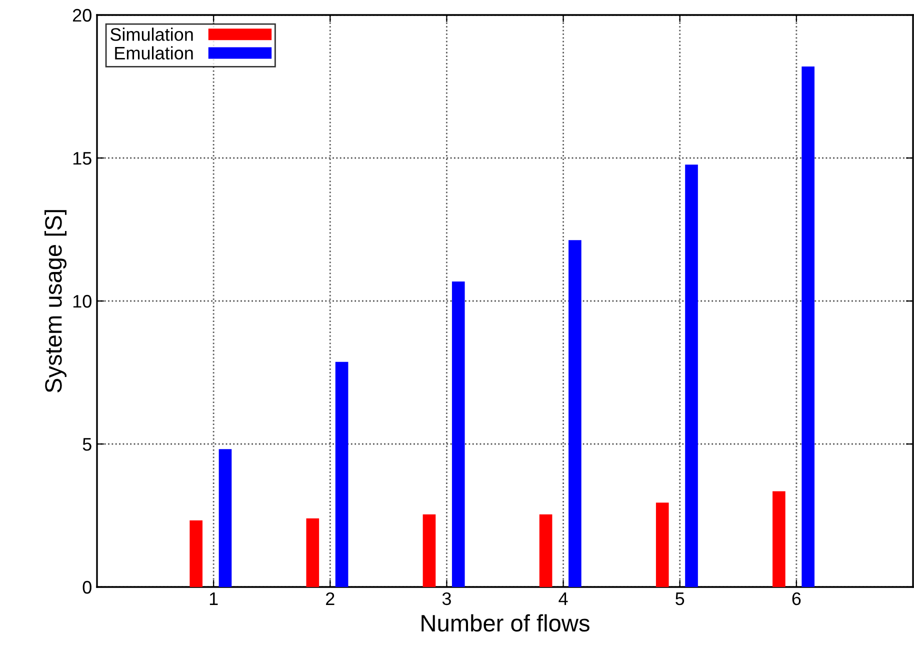  What do you see at coordinates (154, 53) in the screenshot?
I see `legend-label: Emulation` at bounding box center [154, 53].